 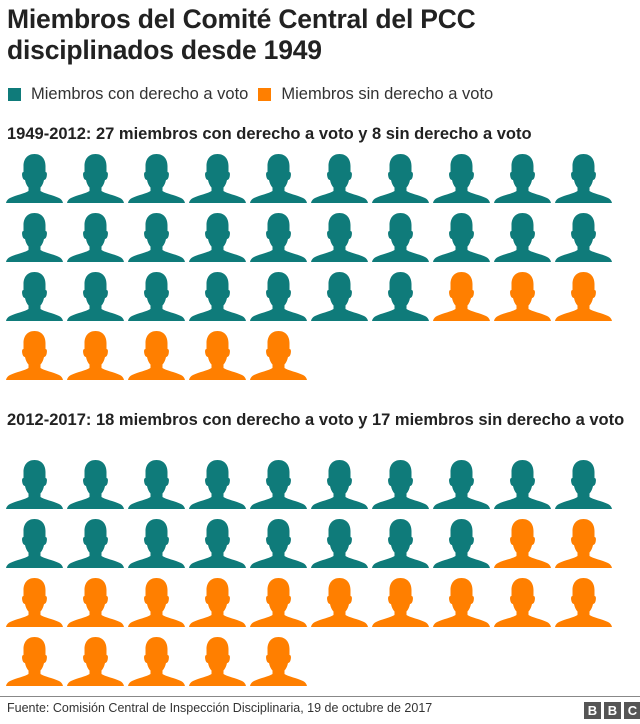 I want to click on legend-label-voting: Miembros con derecho a voto, so click(x=140, y=94).